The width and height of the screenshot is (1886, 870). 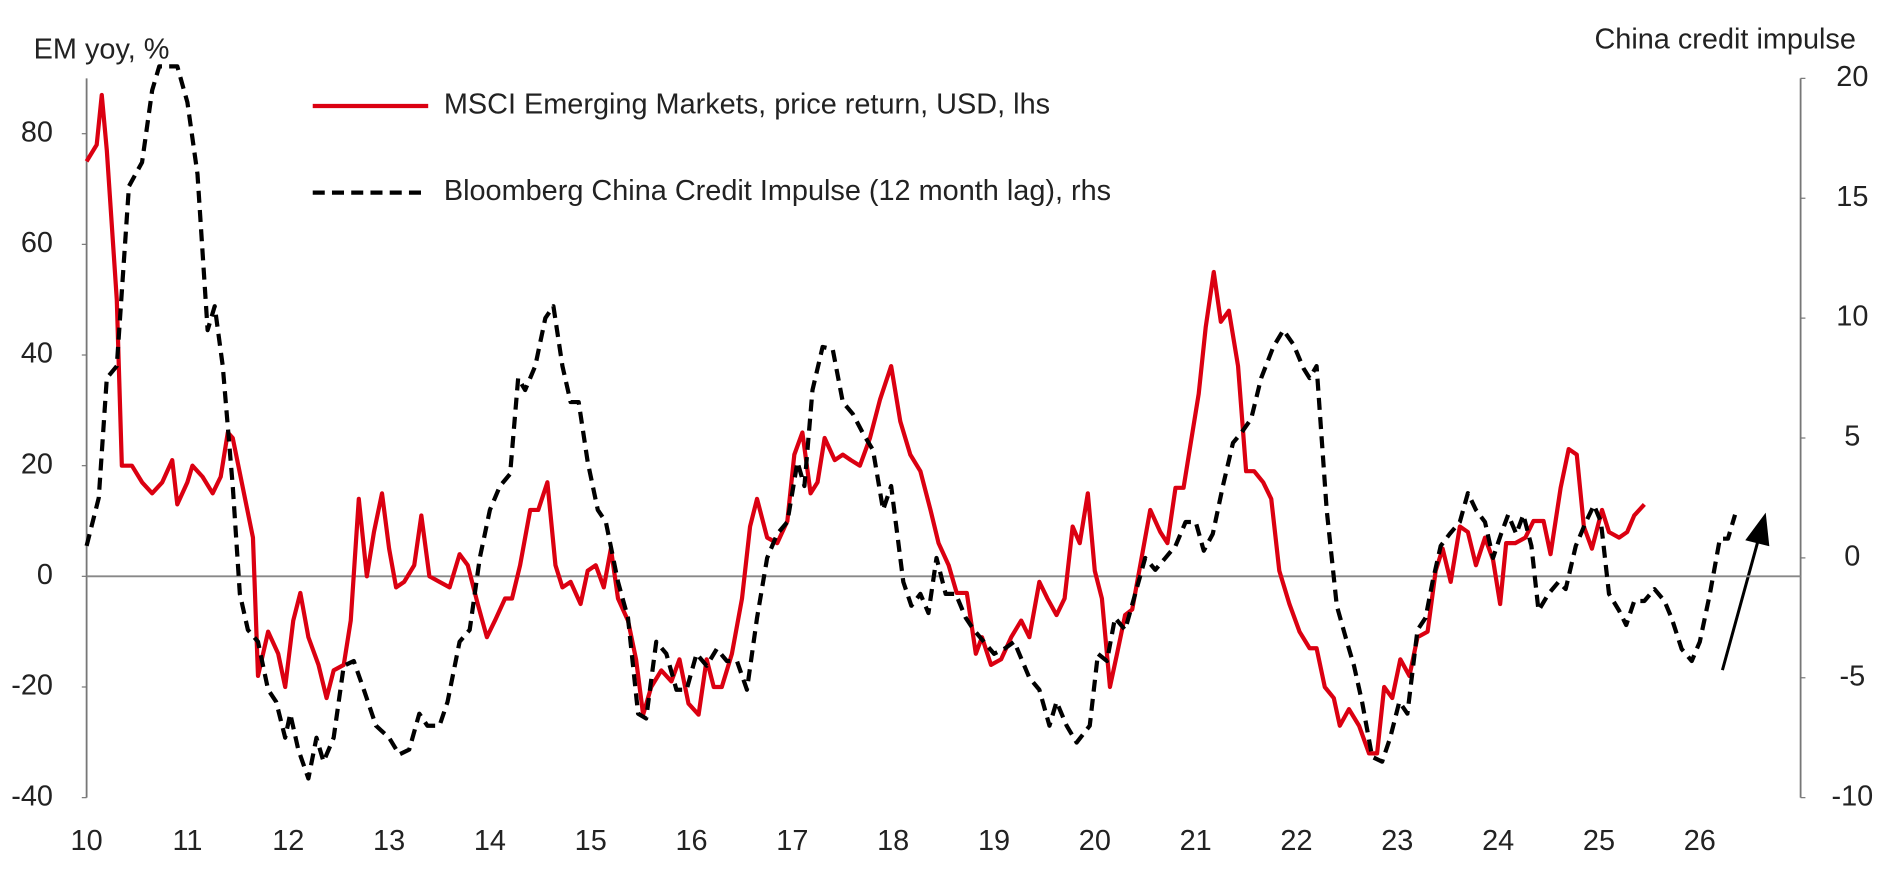 What do you see at coordinates (1296, 841) in the screenshot?
I see `x-tick-label: 22` at bounding box center [1296, 841].